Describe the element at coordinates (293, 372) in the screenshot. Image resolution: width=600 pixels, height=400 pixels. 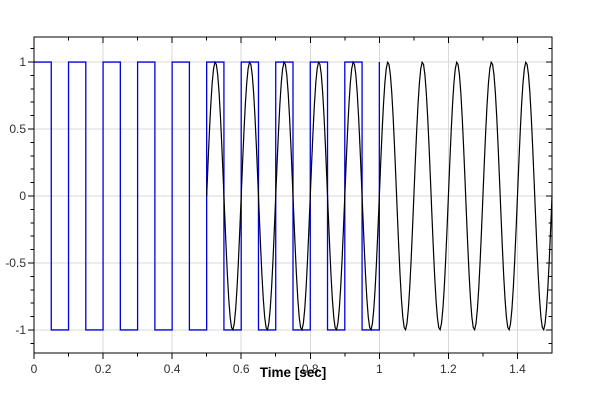
I see `x-axis-title: Time [sec]` at that location.